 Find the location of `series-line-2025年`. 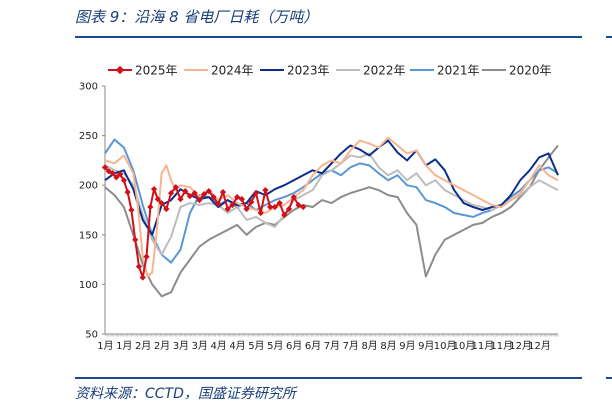

series-line-2025年 is located at coordinates (204, 222).